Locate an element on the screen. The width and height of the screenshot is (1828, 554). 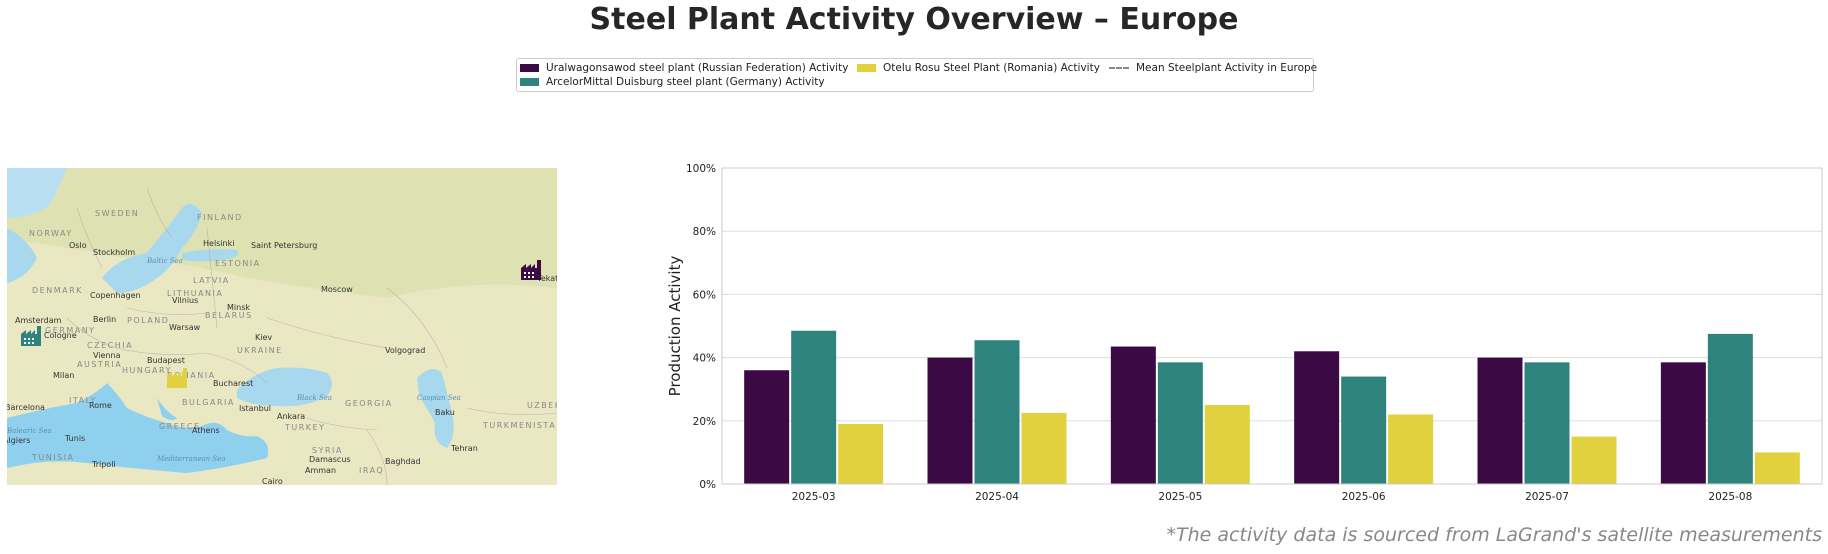
city-label: Istanbul is located at coordinates (255, 408).